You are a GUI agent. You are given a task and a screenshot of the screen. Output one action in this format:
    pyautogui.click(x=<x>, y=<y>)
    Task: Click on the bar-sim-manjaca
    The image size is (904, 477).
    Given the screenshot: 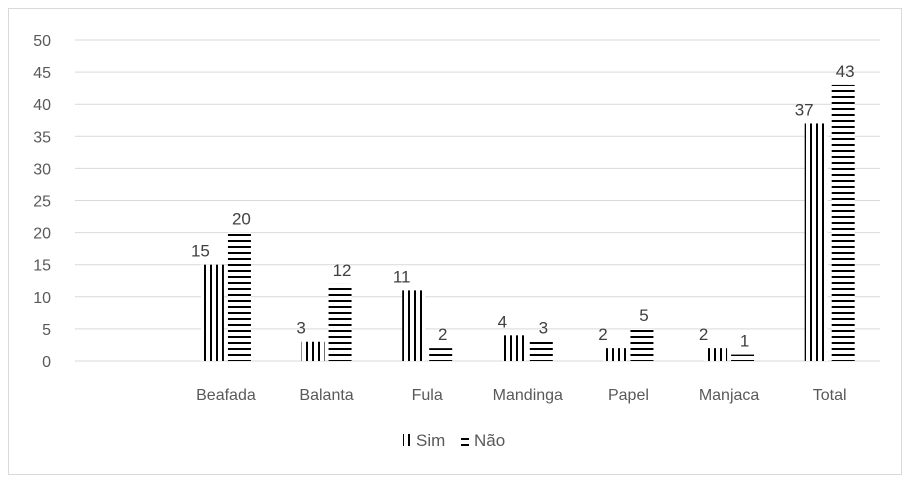 What is the action you would take?
    pyautogui.click(x=716, y=354)
    